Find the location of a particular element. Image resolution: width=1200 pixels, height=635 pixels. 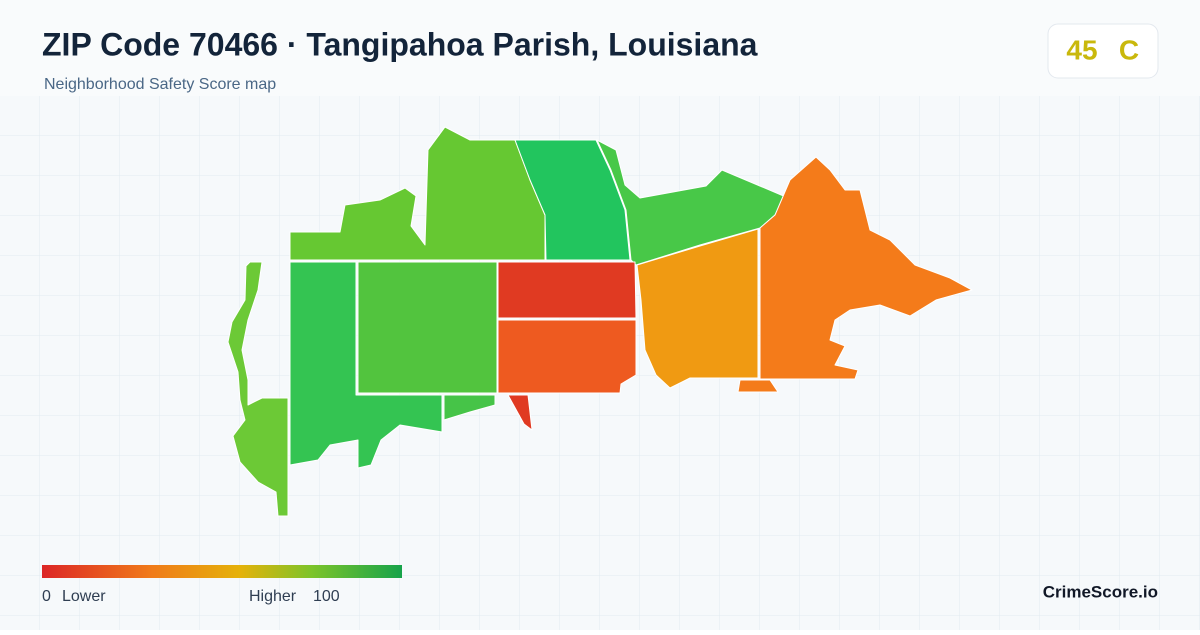

legend-max-label: Higher is located at coordinates (273, 596).